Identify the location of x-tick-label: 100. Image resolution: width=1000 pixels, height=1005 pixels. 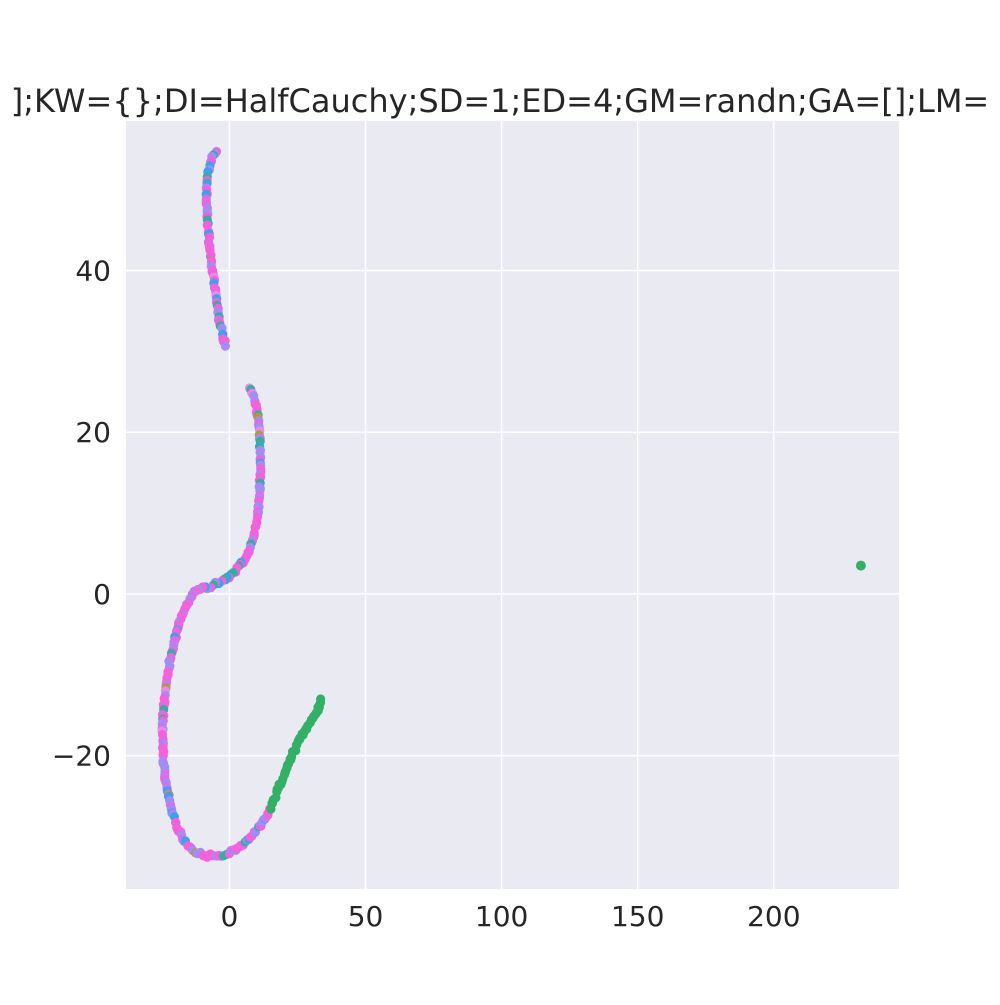
(501, 916).